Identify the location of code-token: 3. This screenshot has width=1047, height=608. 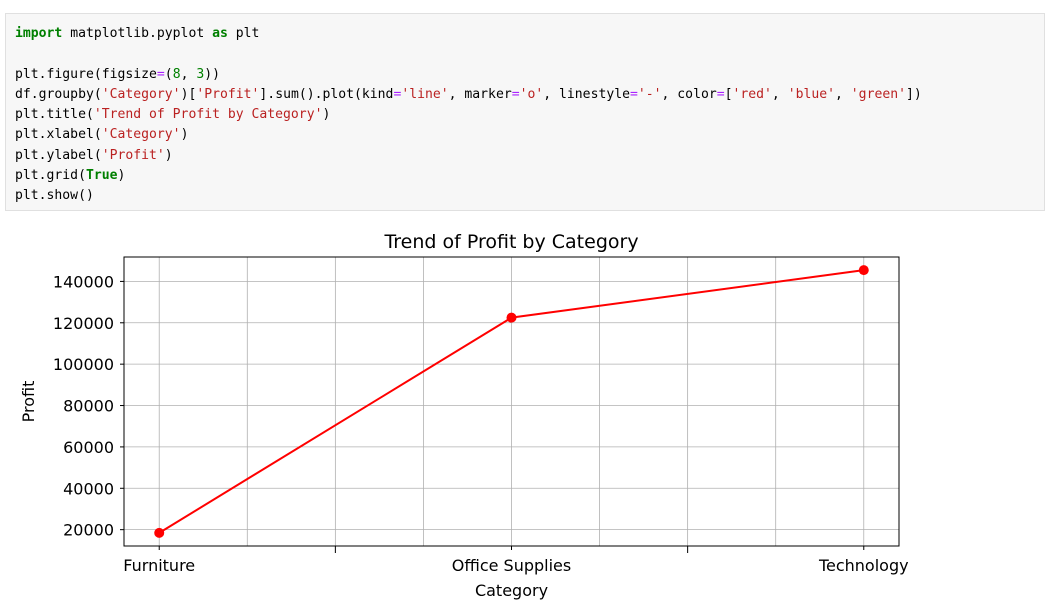
(200, 74).